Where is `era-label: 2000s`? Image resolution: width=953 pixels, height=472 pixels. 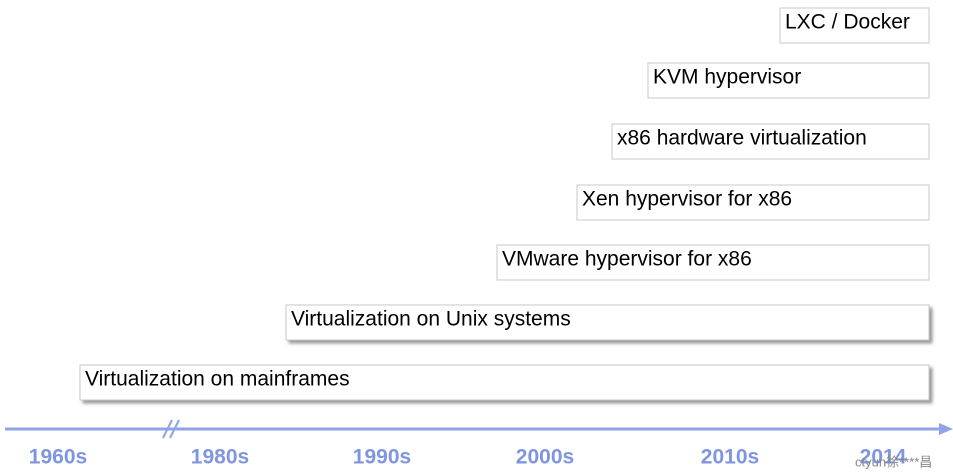
era-label: 2000s is located at coordinates (545, 457).